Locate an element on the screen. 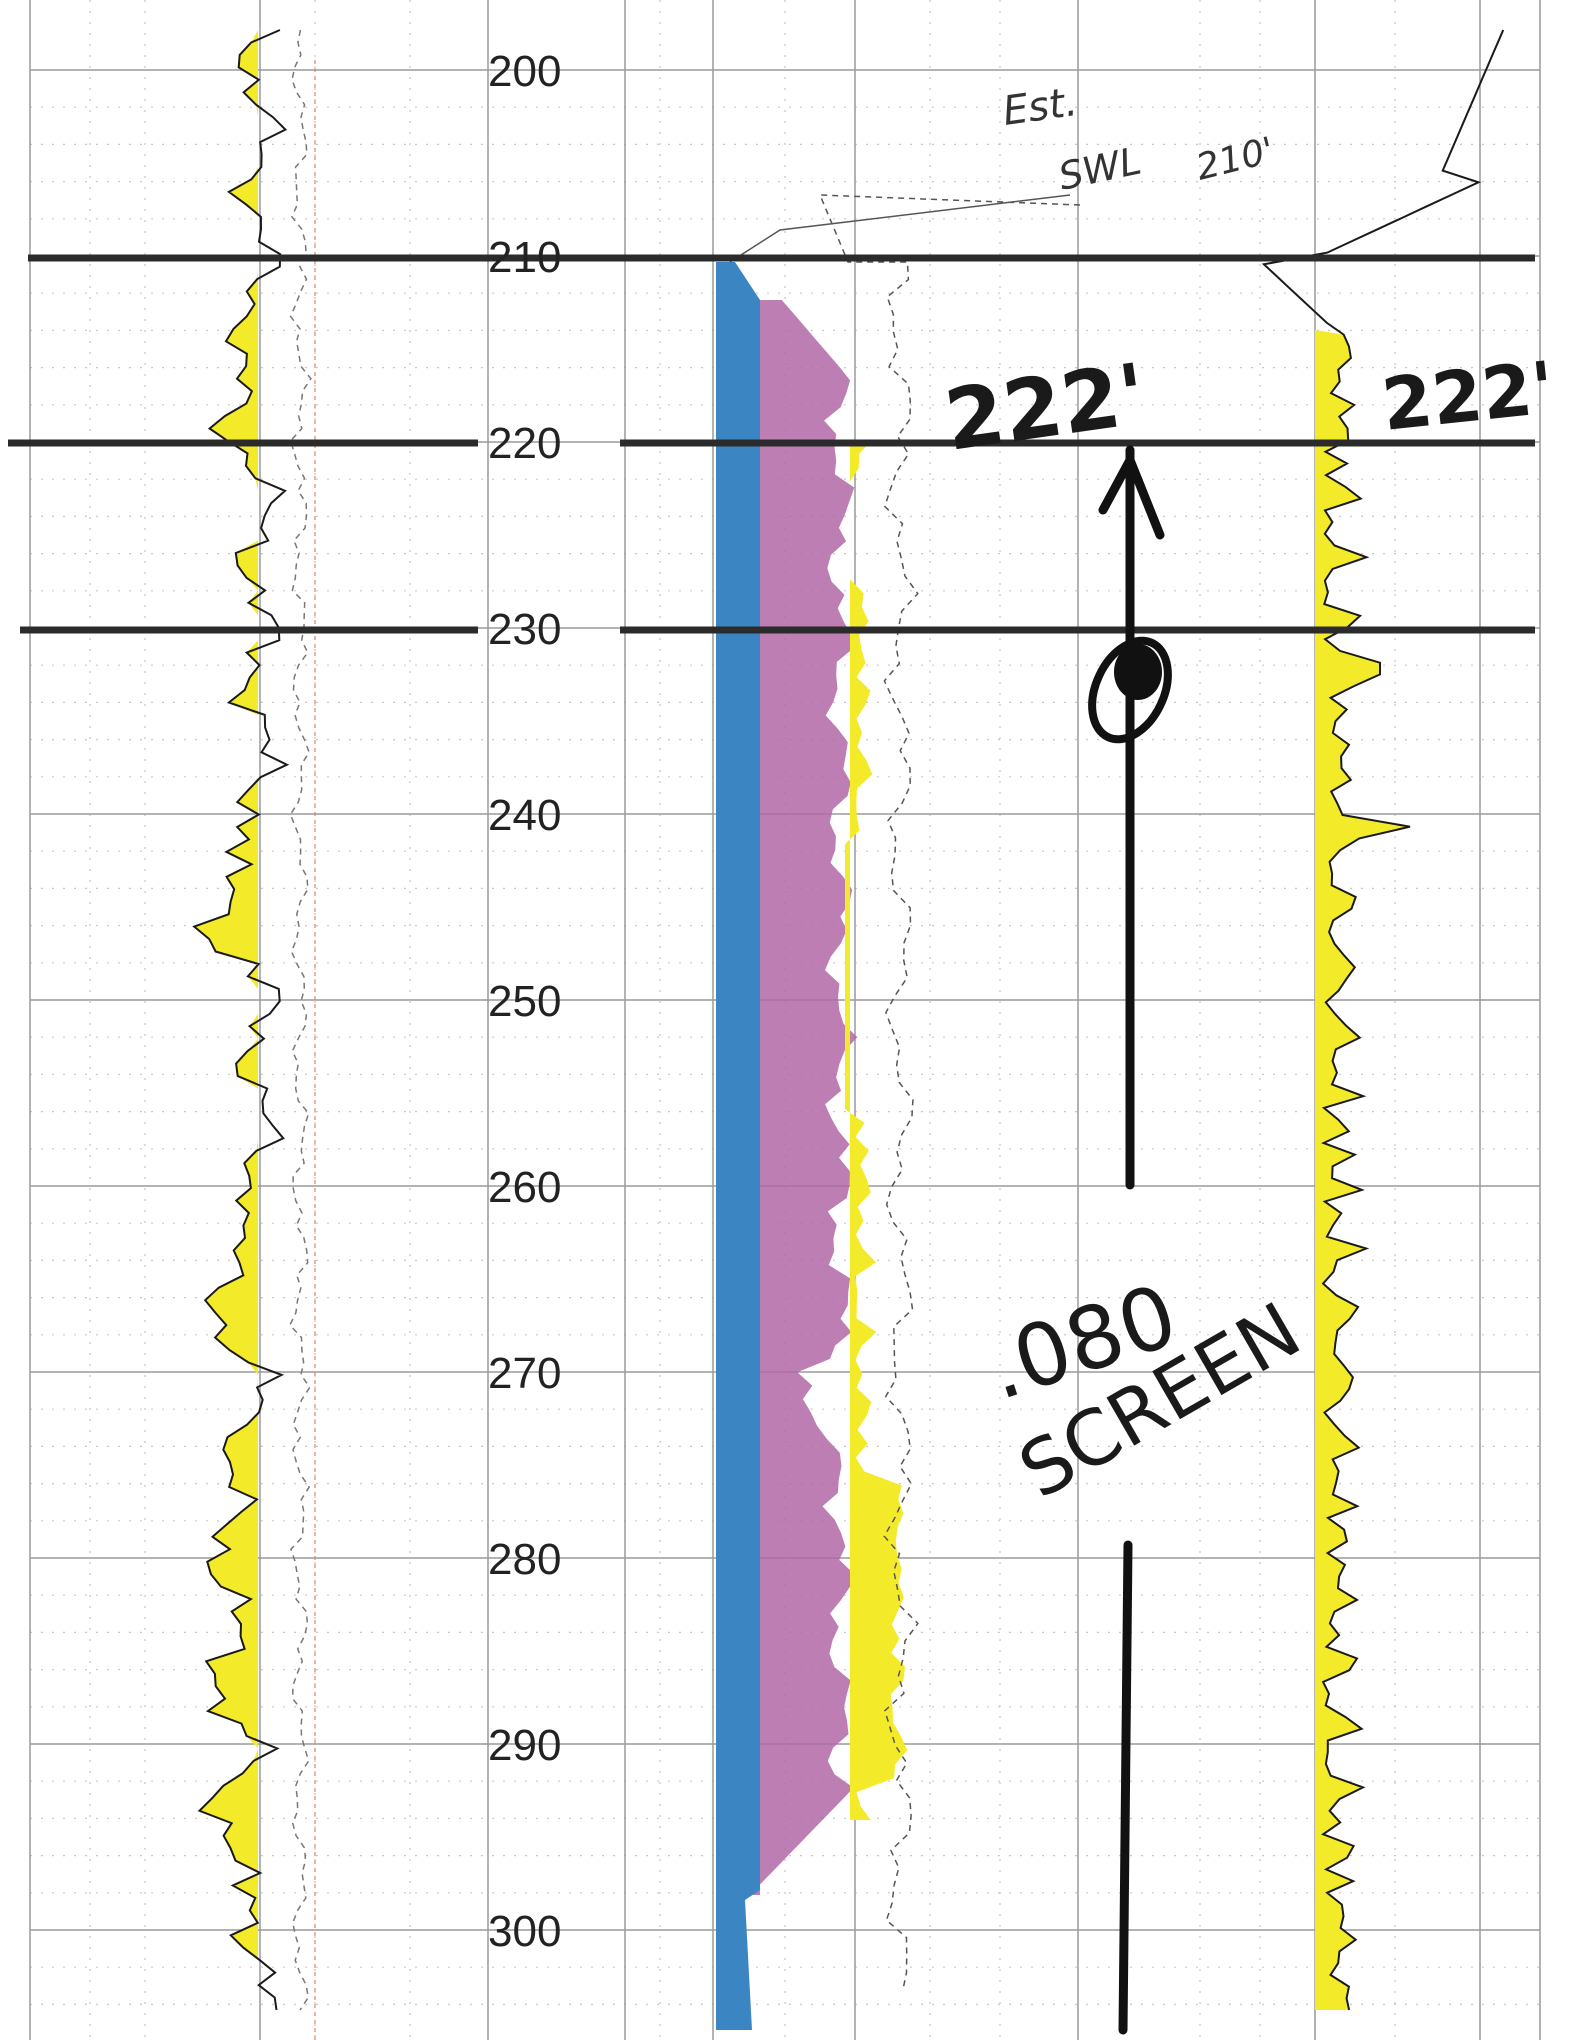  left-track is located at coordinates (252, 1020).